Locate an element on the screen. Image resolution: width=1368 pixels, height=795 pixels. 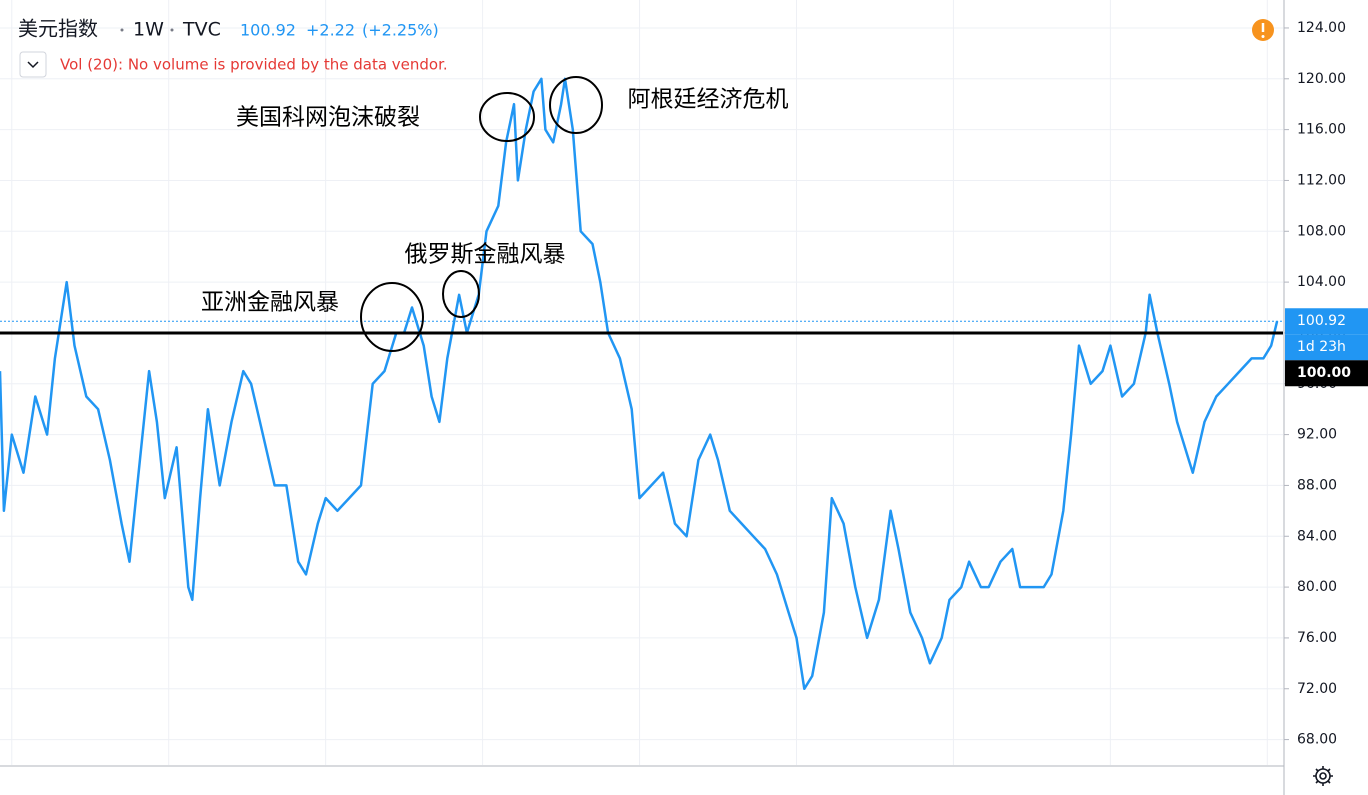
reference-box is located at coordinates (1326, 373).